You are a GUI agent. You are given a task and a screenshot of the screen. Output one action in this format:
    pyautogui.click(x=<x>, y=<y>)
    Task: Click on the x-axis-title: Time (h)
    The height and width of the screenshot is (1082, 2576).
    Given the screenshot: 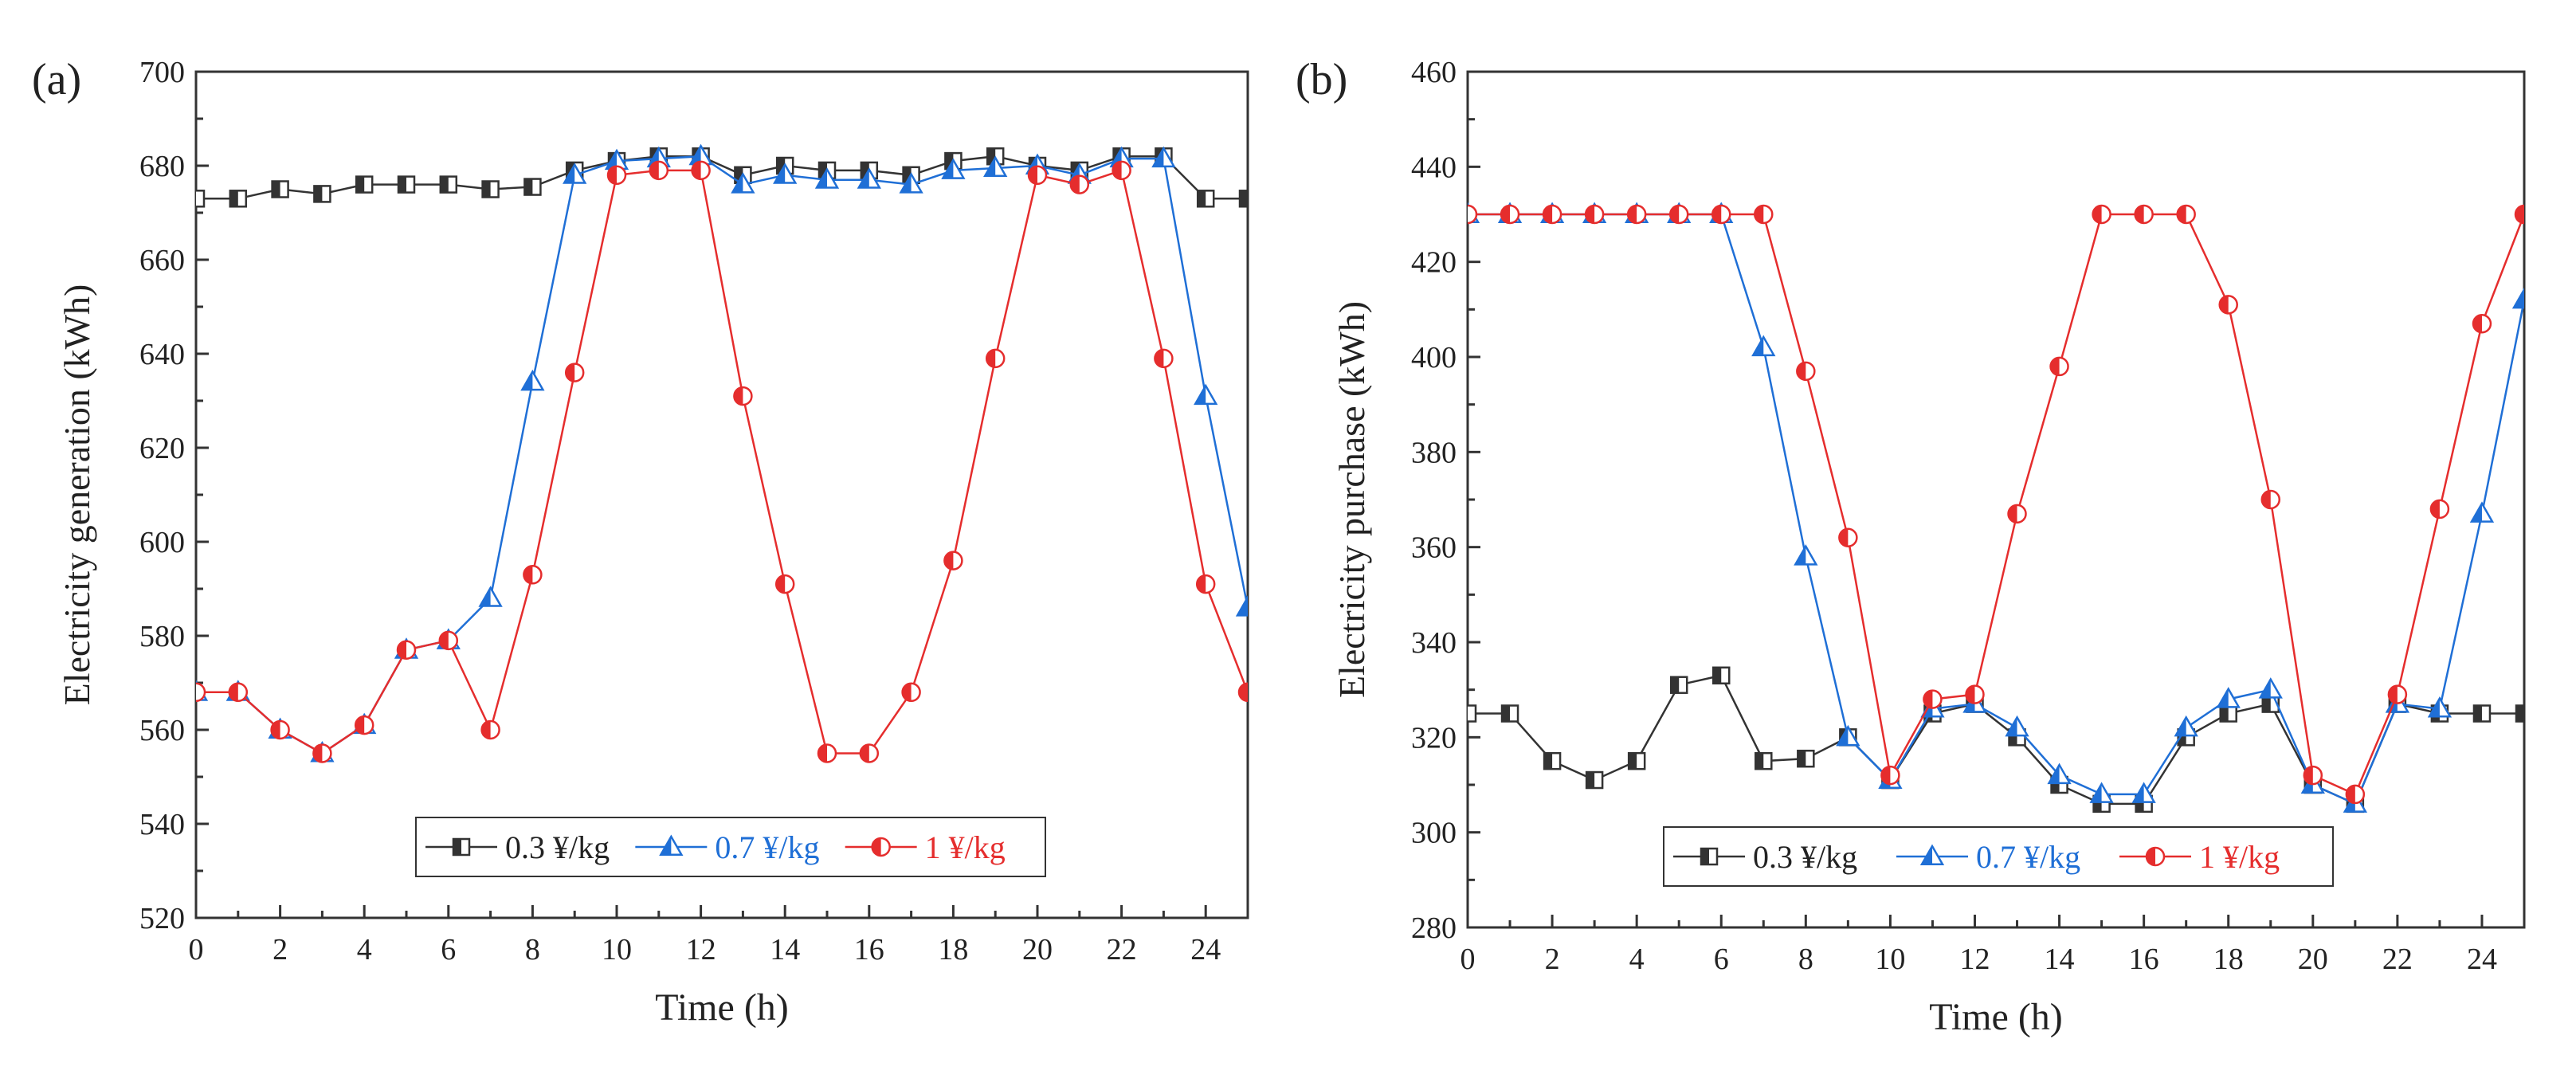 What is the action you would take?
    pyautogui.click(x=1996, y=1017)
    